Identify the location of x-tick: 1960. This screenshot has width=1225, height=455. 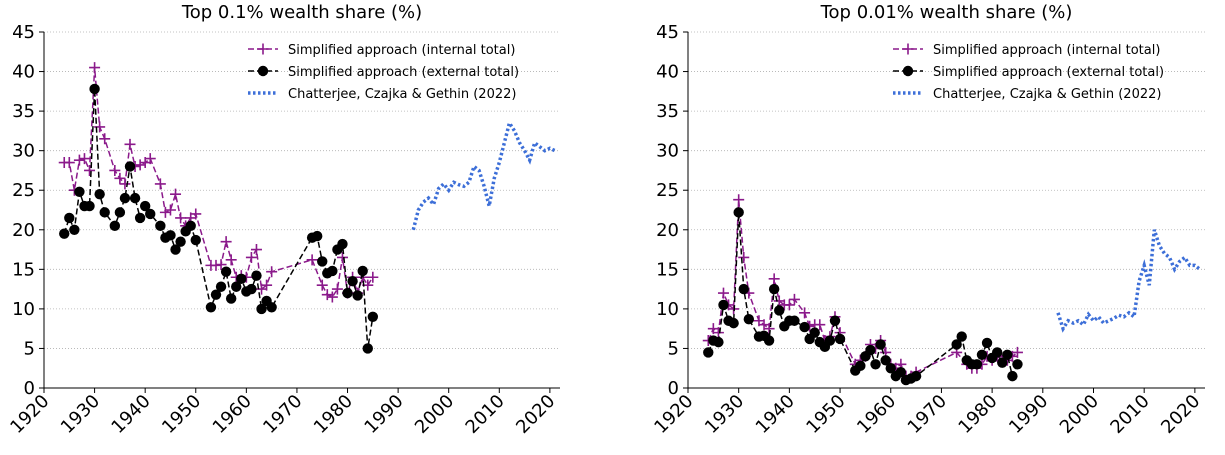
(876, 413).